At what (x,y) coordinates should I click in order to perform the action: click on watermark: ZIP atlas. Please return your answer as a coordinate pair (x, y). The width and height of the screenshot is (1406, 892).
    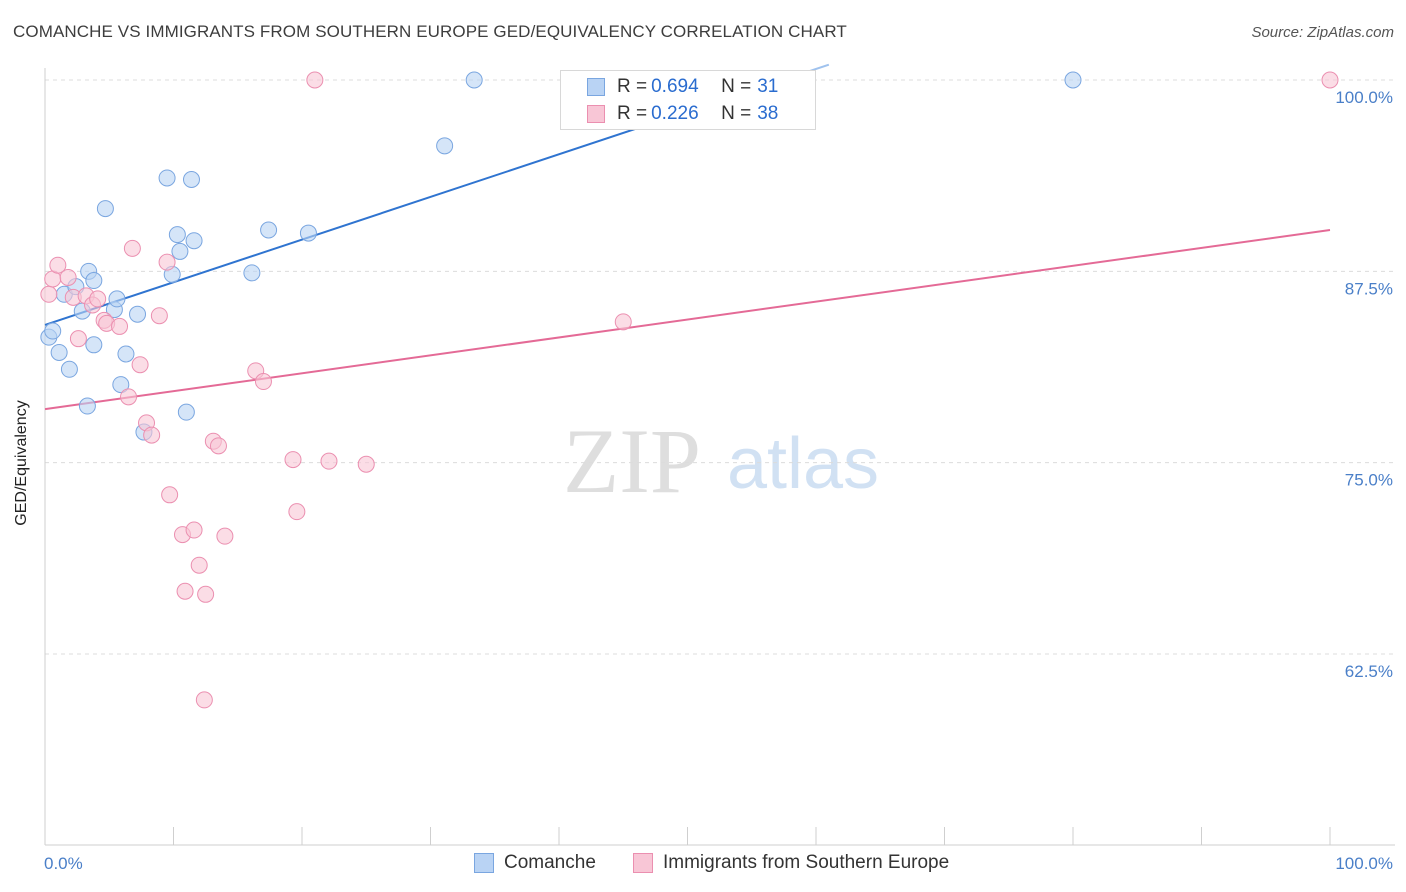
    Looking at the image, I should click on (721, 461).